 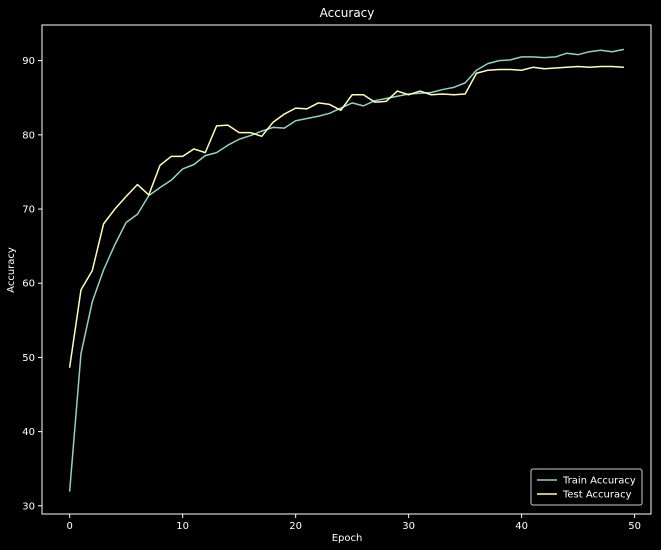 I want to click on y-tick-label: 60, so click(x=28, y=284).